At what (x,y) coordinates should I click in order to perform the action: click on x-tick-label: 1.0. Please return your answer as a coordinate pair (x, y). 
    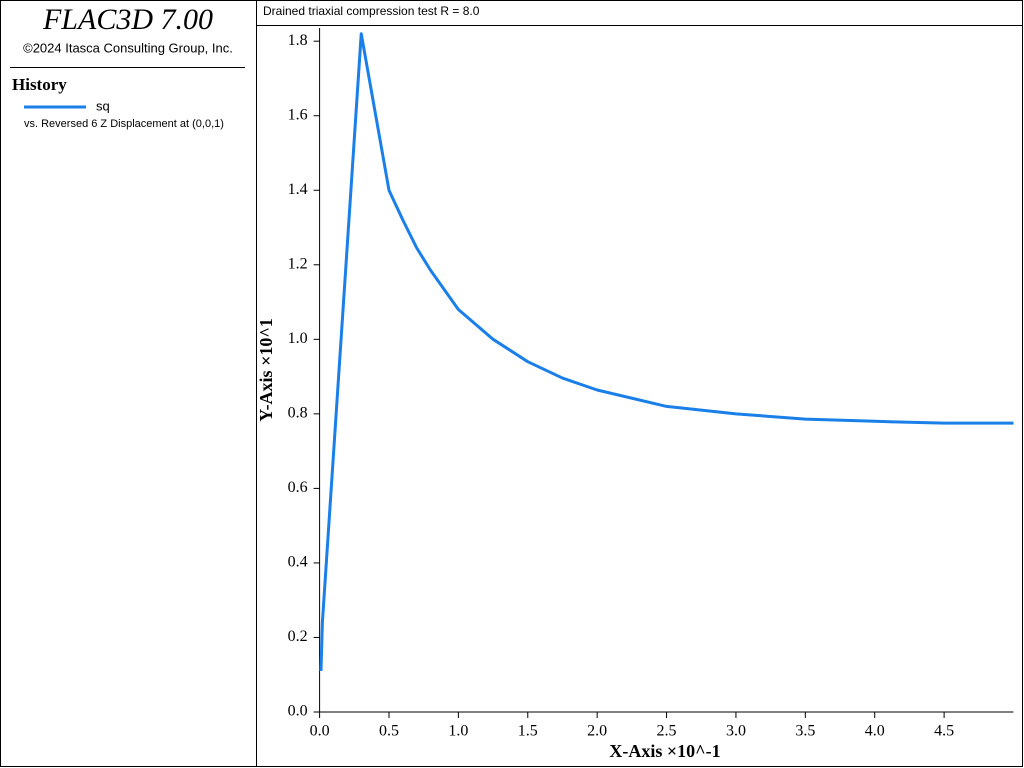
    Looking at the image, I should click on (458, 731).